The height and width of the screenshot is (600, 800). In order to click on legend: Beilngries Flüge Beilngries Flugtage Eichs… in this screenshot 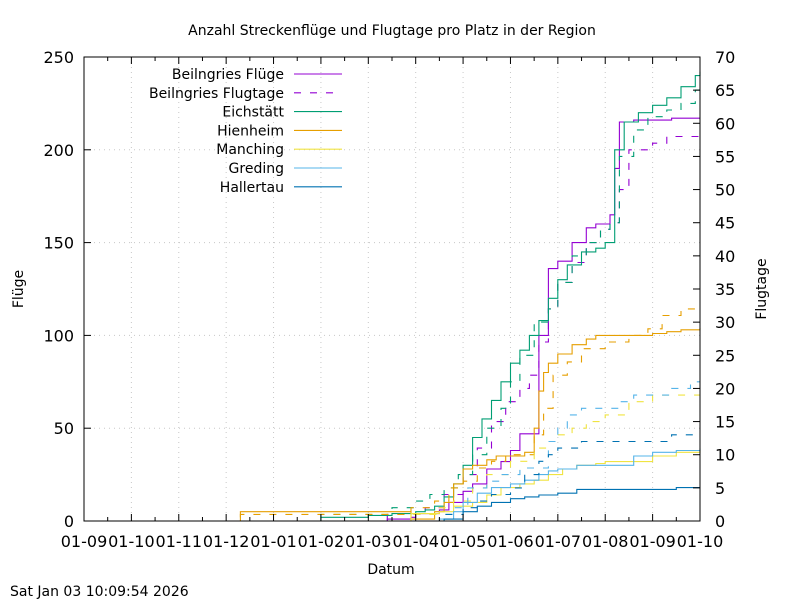, I will do `click(245, 131)`.